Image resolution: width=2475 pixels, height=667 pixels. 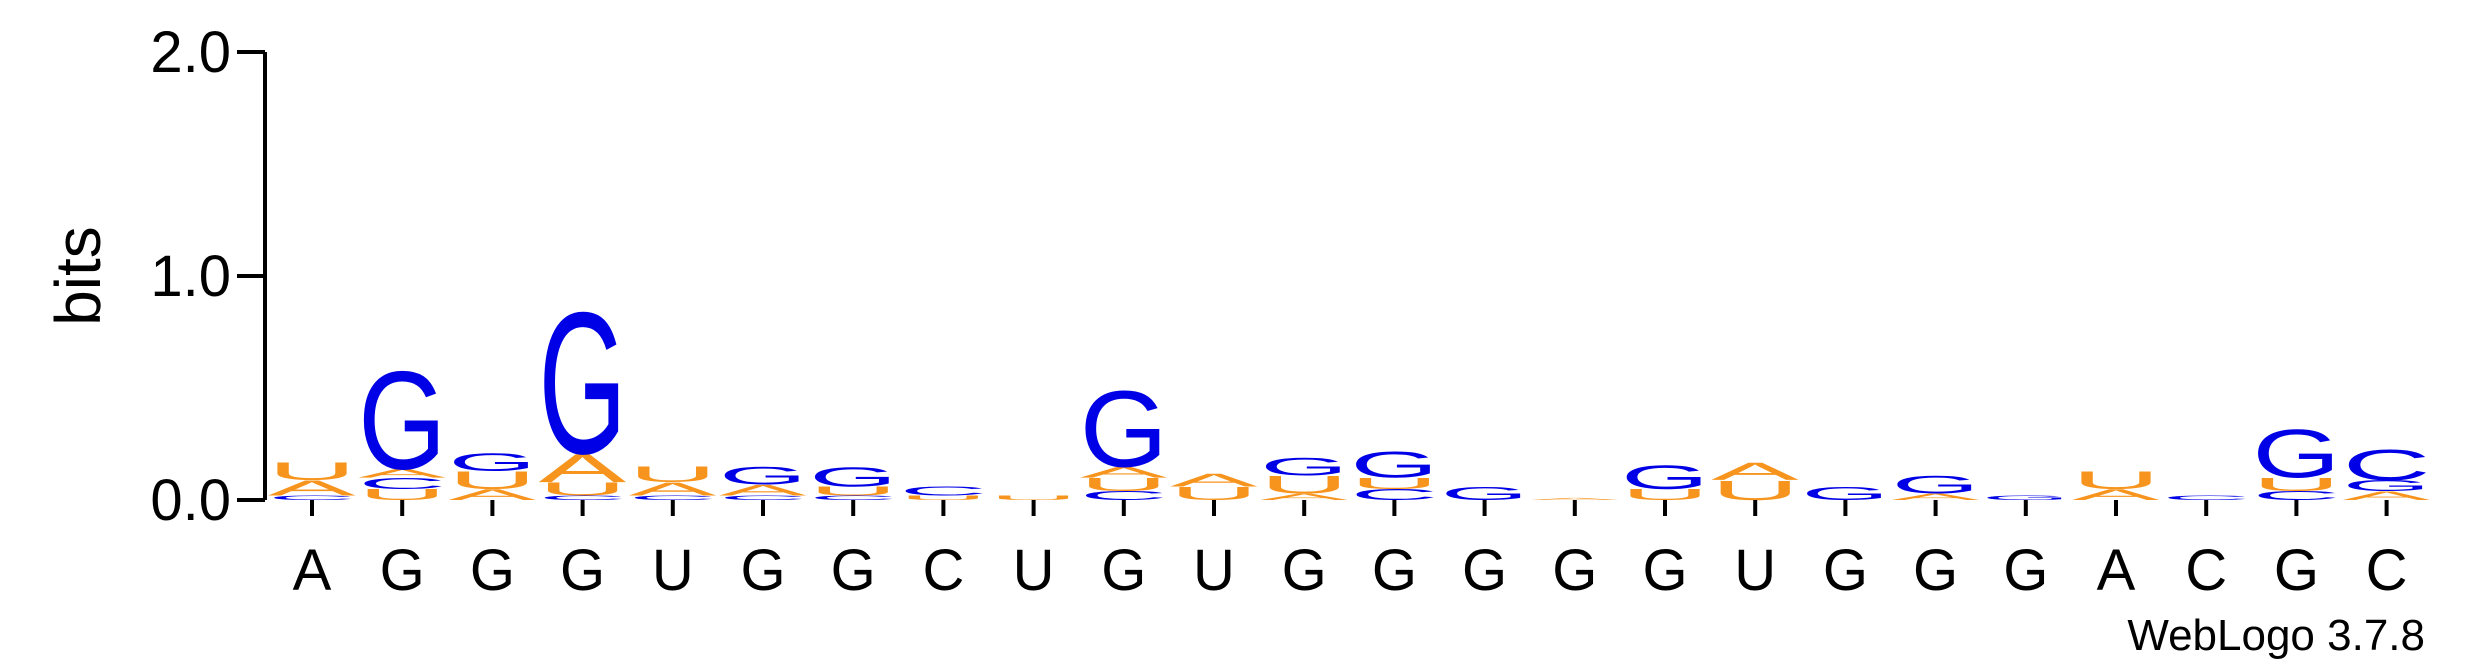 I want to click on sequence-position-label: U, so click(x=1034, y=570).